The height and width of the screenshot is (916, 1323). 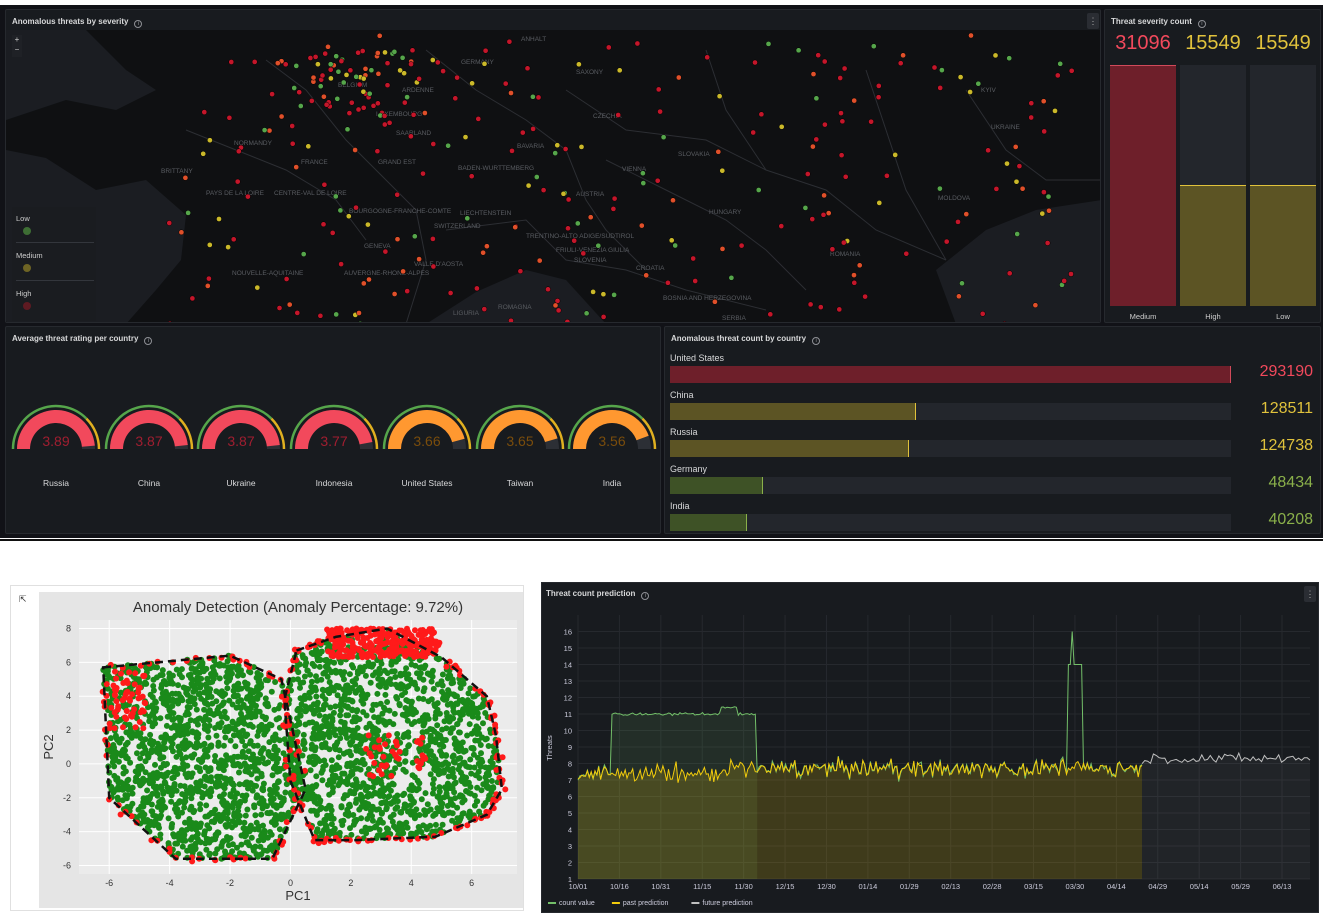 What do you see at coordinates (1075, 886) in the screenshot?
I see `pred-x-tick: 03/30` at bounding box center [1075, 886].